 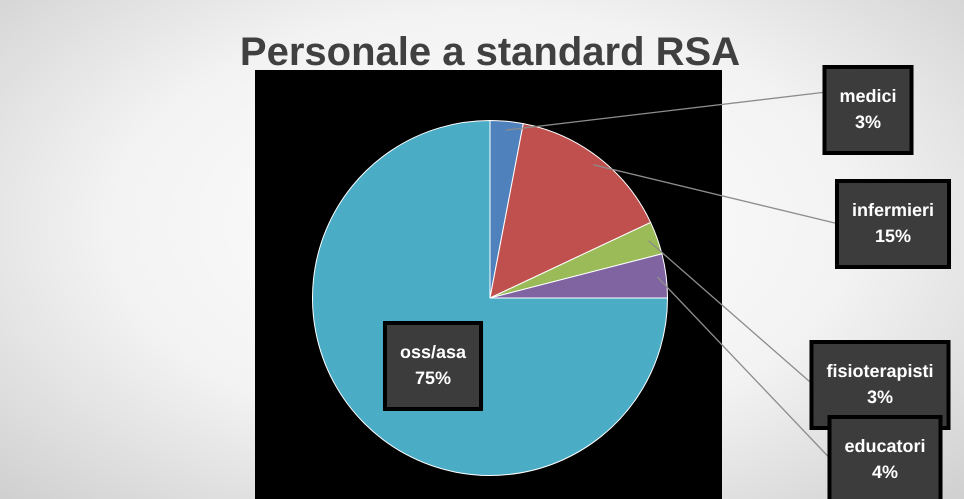 I want to click on data-label: 75%, so click(x=433, y=378).